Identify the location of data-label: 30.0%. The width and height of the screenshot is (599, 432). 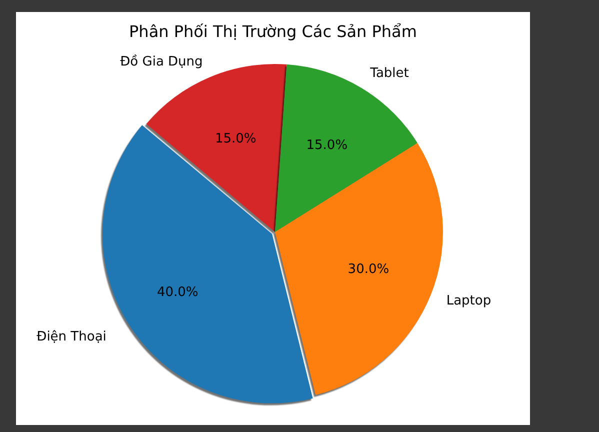
(369, 270).